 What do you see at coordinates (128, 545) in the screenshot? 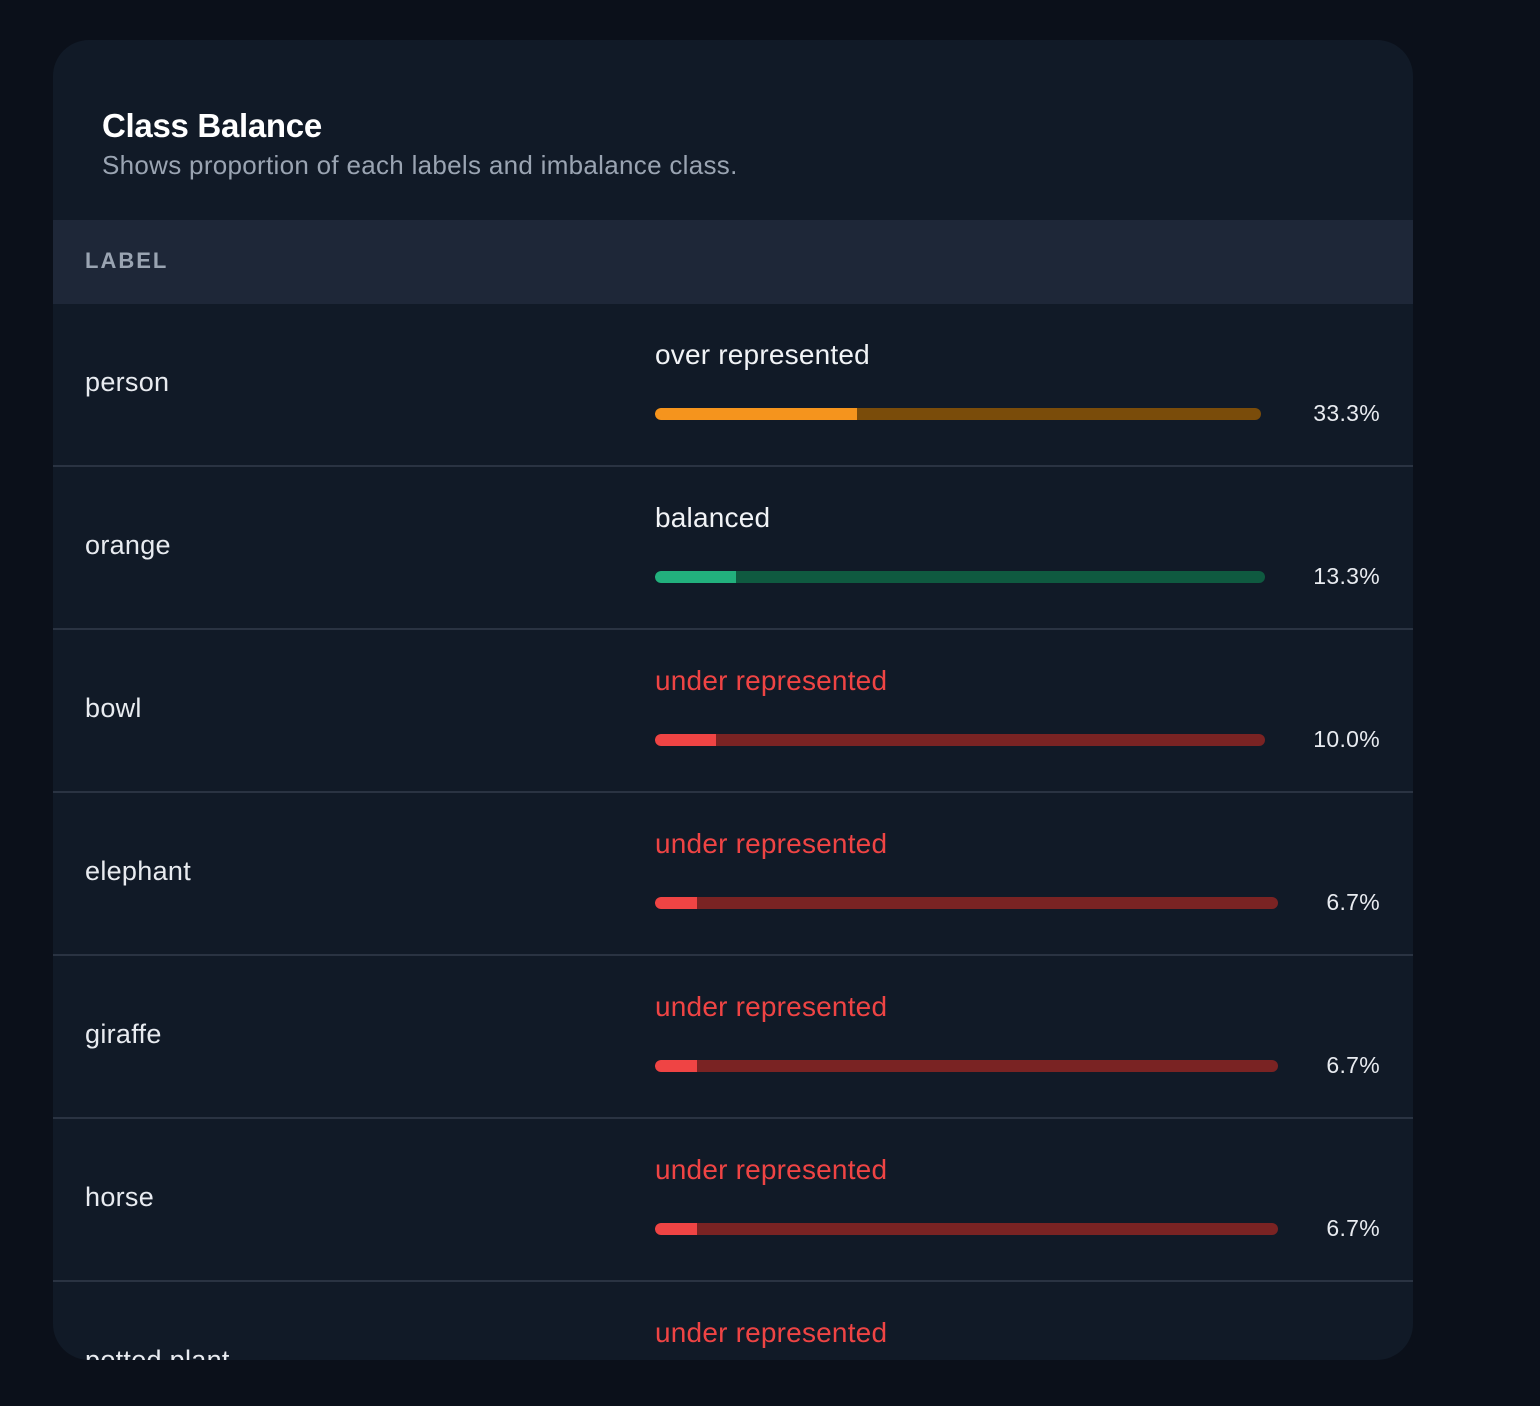
I see `row-label: orange` at bounding box center [128, 545].